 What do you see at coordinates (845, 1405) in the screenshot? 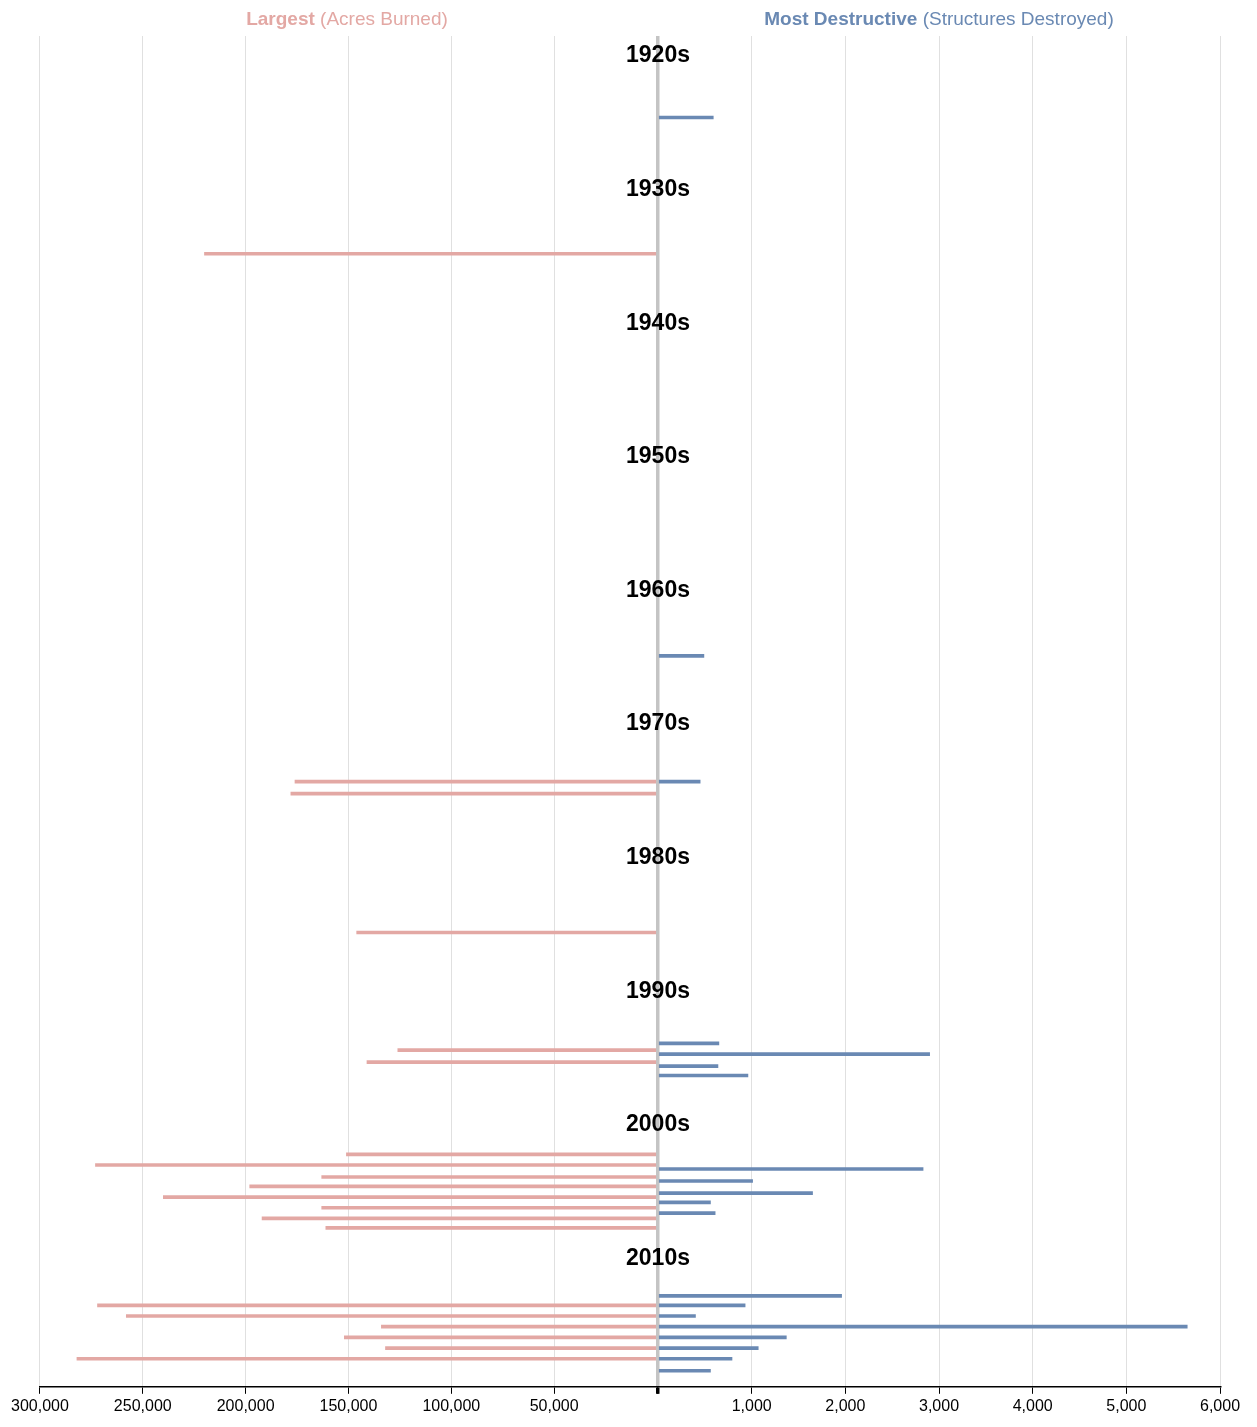
I see `x-tick-label: 2,000` at bounding box center [845, 1405].